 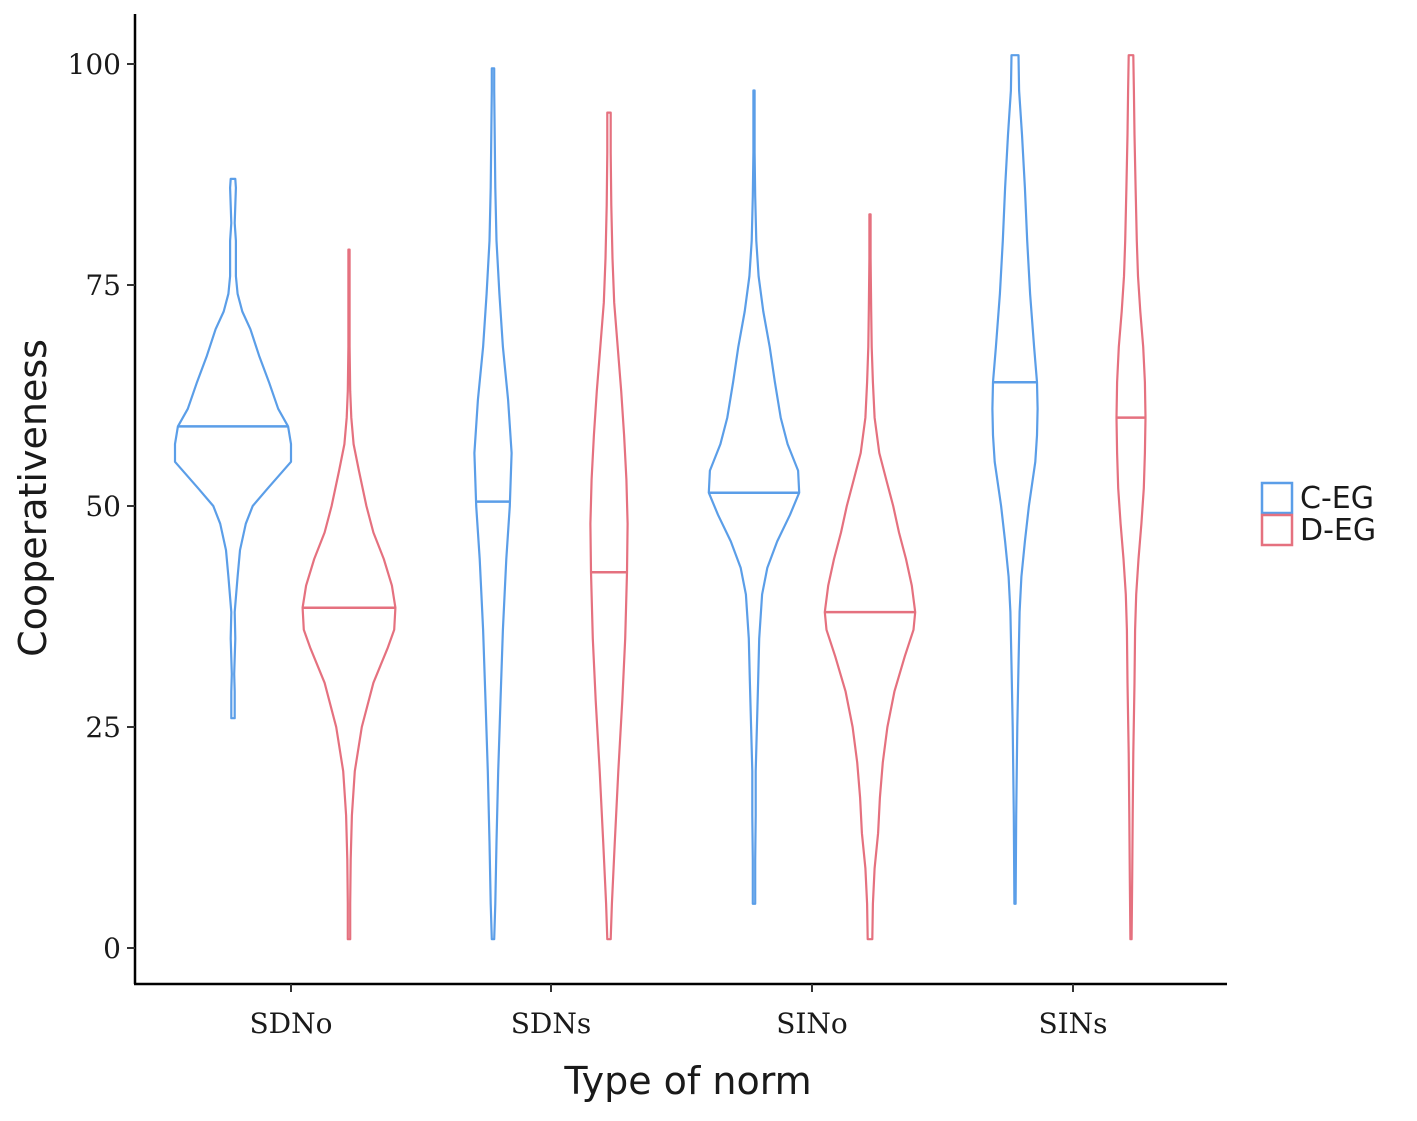 I want to click on violin-c-eg-sino, so click(x=754, y=497).